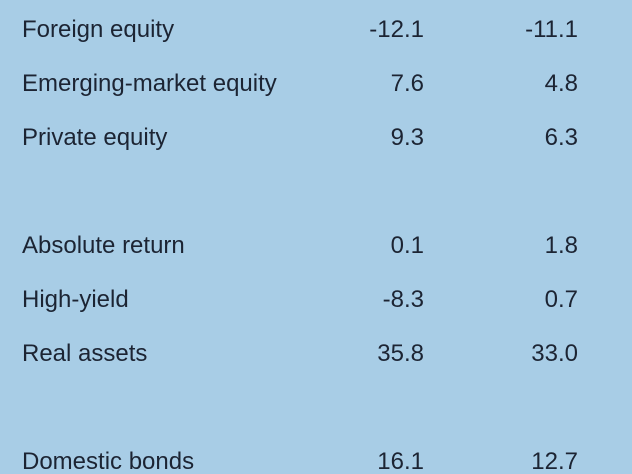 The image size is (632, 474). What do you see at coordinates (403, 299) in the screenshot?
I see `value-col-1: -8.3` at bounding box center [403, 299].